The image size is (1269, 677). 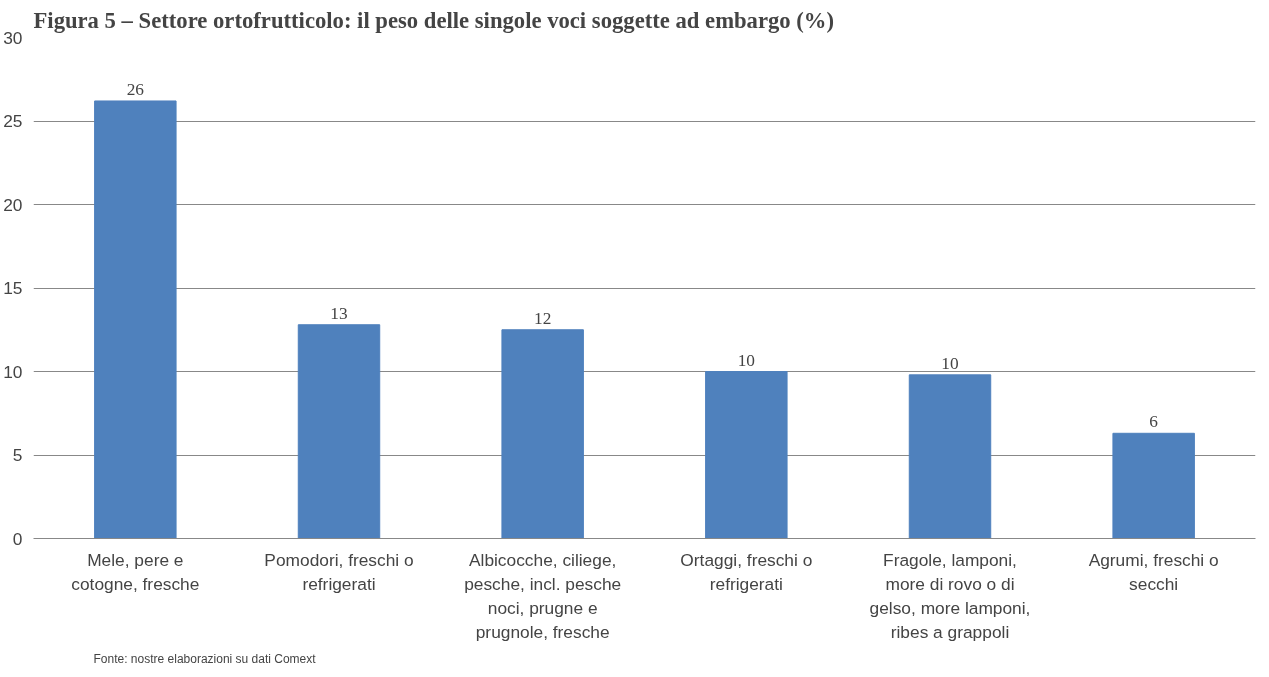 I want to click on y-tick-label: 0, so click(x=17, y=538).